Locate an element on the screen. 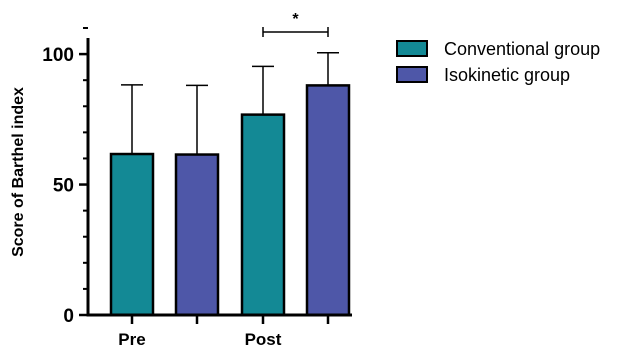 The image size is (623, 350). y-tick-label: 0 is located at coordinates (68, 316).